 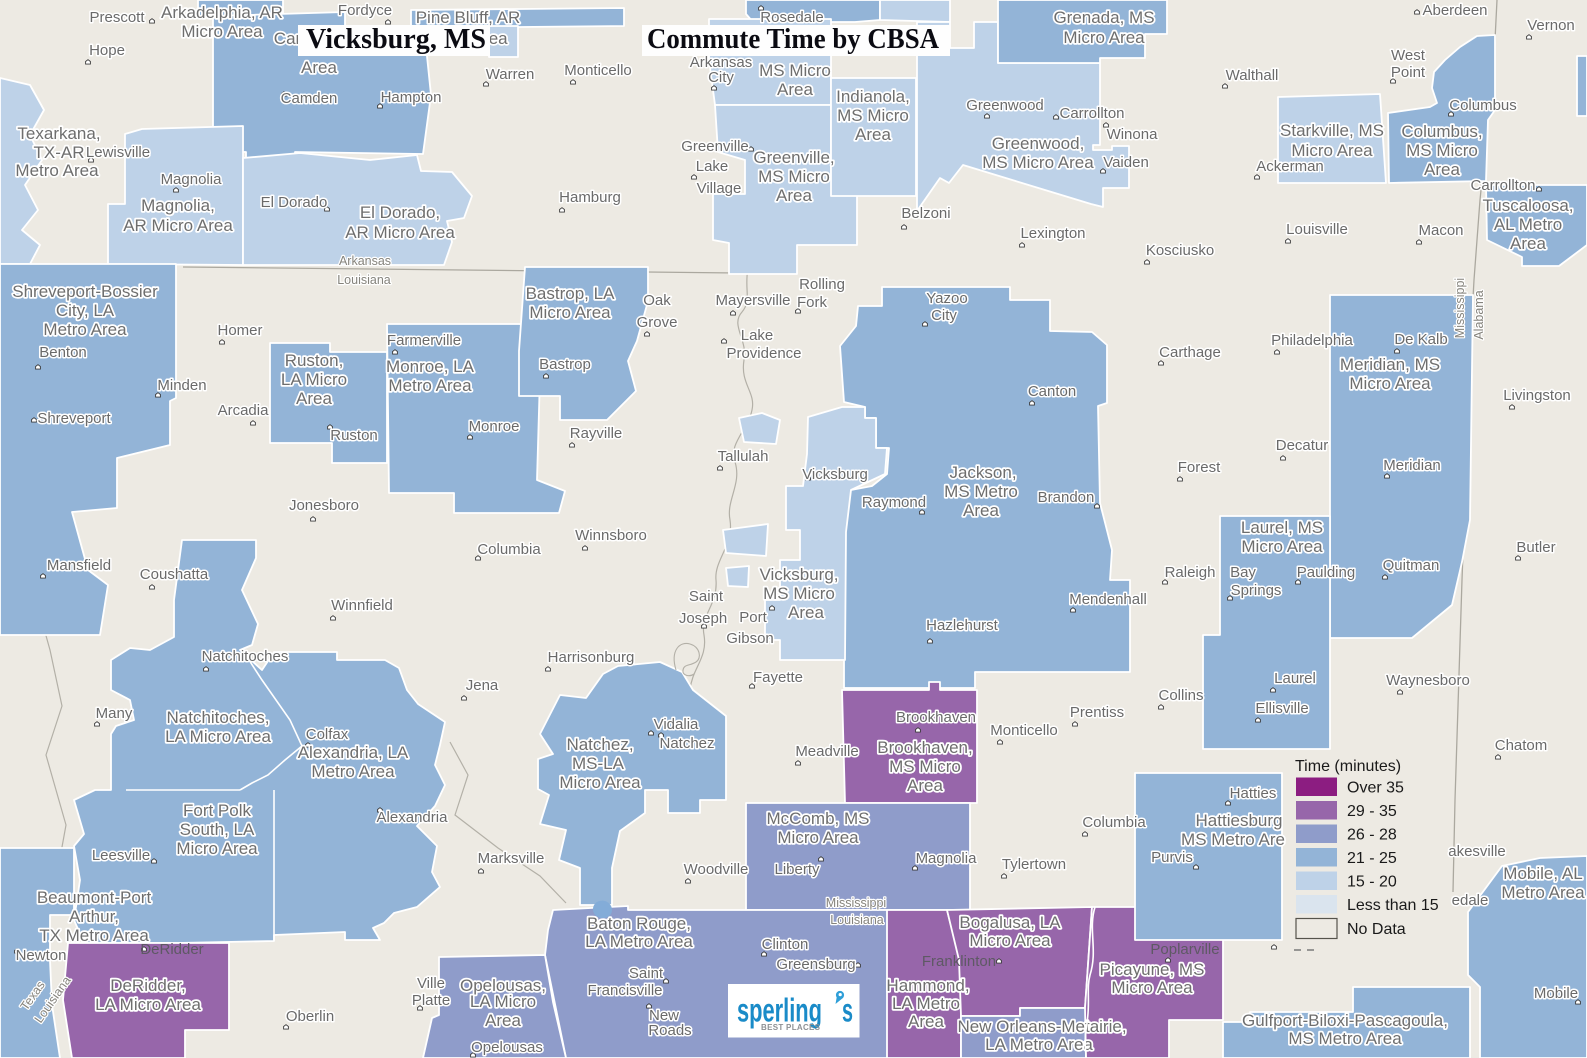 What do you see at coordinates (1180, 250) in the screenshot?
I see `svg-text: Kosciusko` at bounding box center [1180, 250].